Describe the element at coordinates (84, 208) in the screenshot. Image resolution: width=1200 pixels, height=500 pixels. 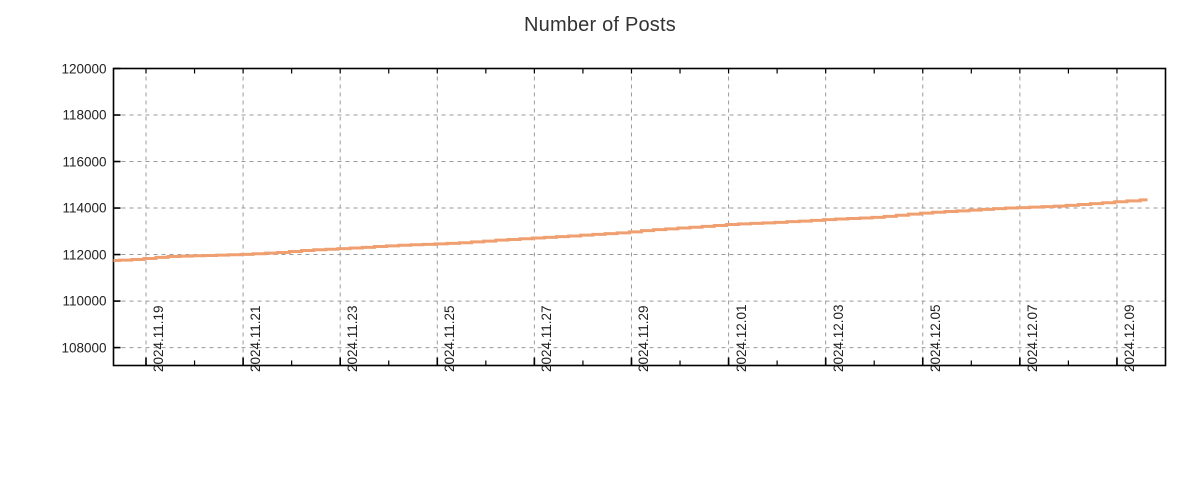
I see `y-axis-tick-label: 114000` at that location.